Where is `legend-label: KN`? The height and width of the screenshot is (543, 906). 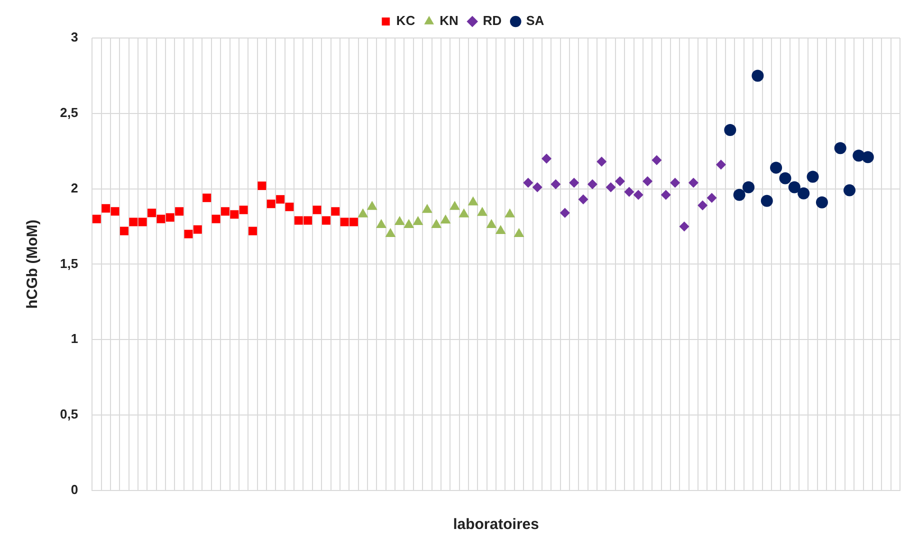 legend-label: KN is located at coordinates (449, 20).